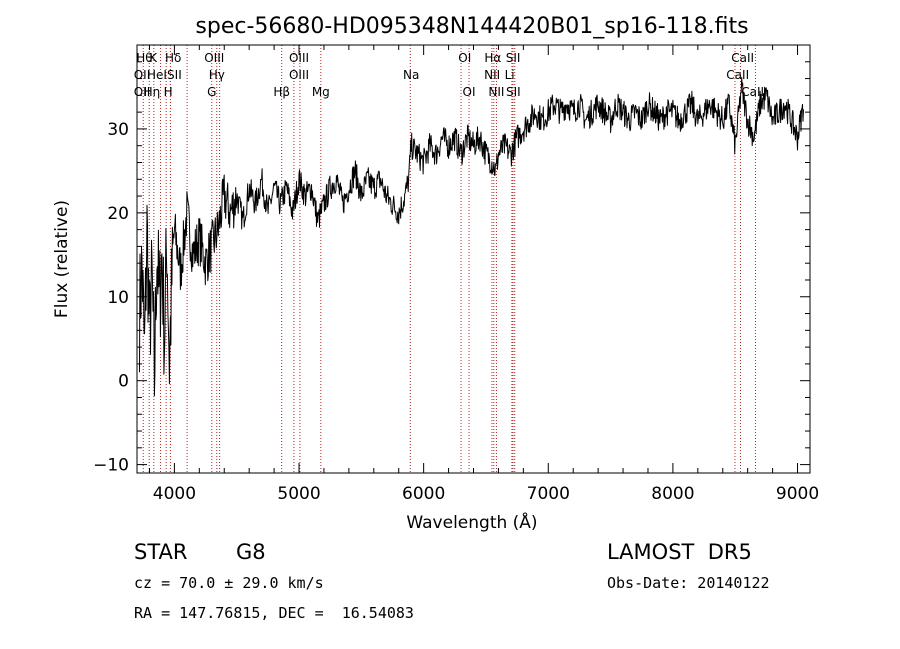 The height and width of the screenshot is (649, 900). What do you see at coordinates (174, 494) in the screenshot?
I see `x-tick-label: 4000` at bounding box center [174, 494].